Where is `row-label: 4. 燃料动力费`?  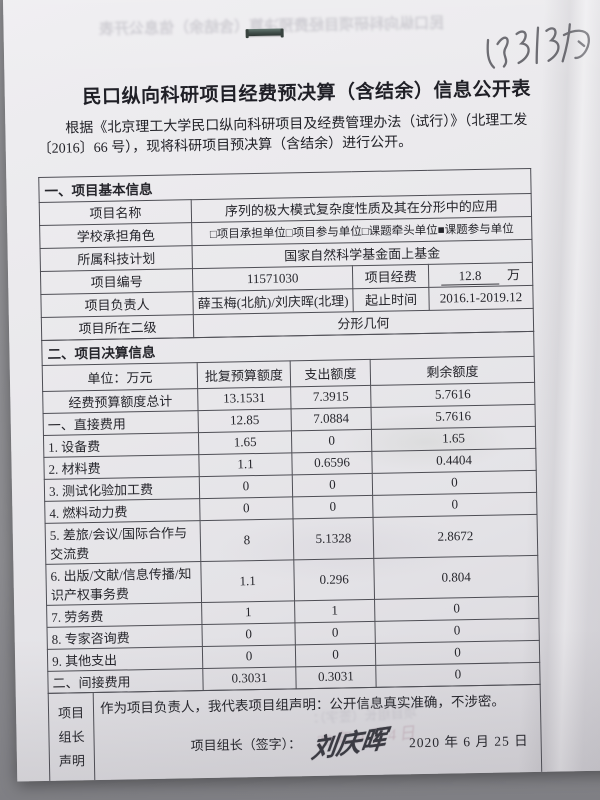
row-label: 4. 燃料动力费 is located at coordinates (122, 511).